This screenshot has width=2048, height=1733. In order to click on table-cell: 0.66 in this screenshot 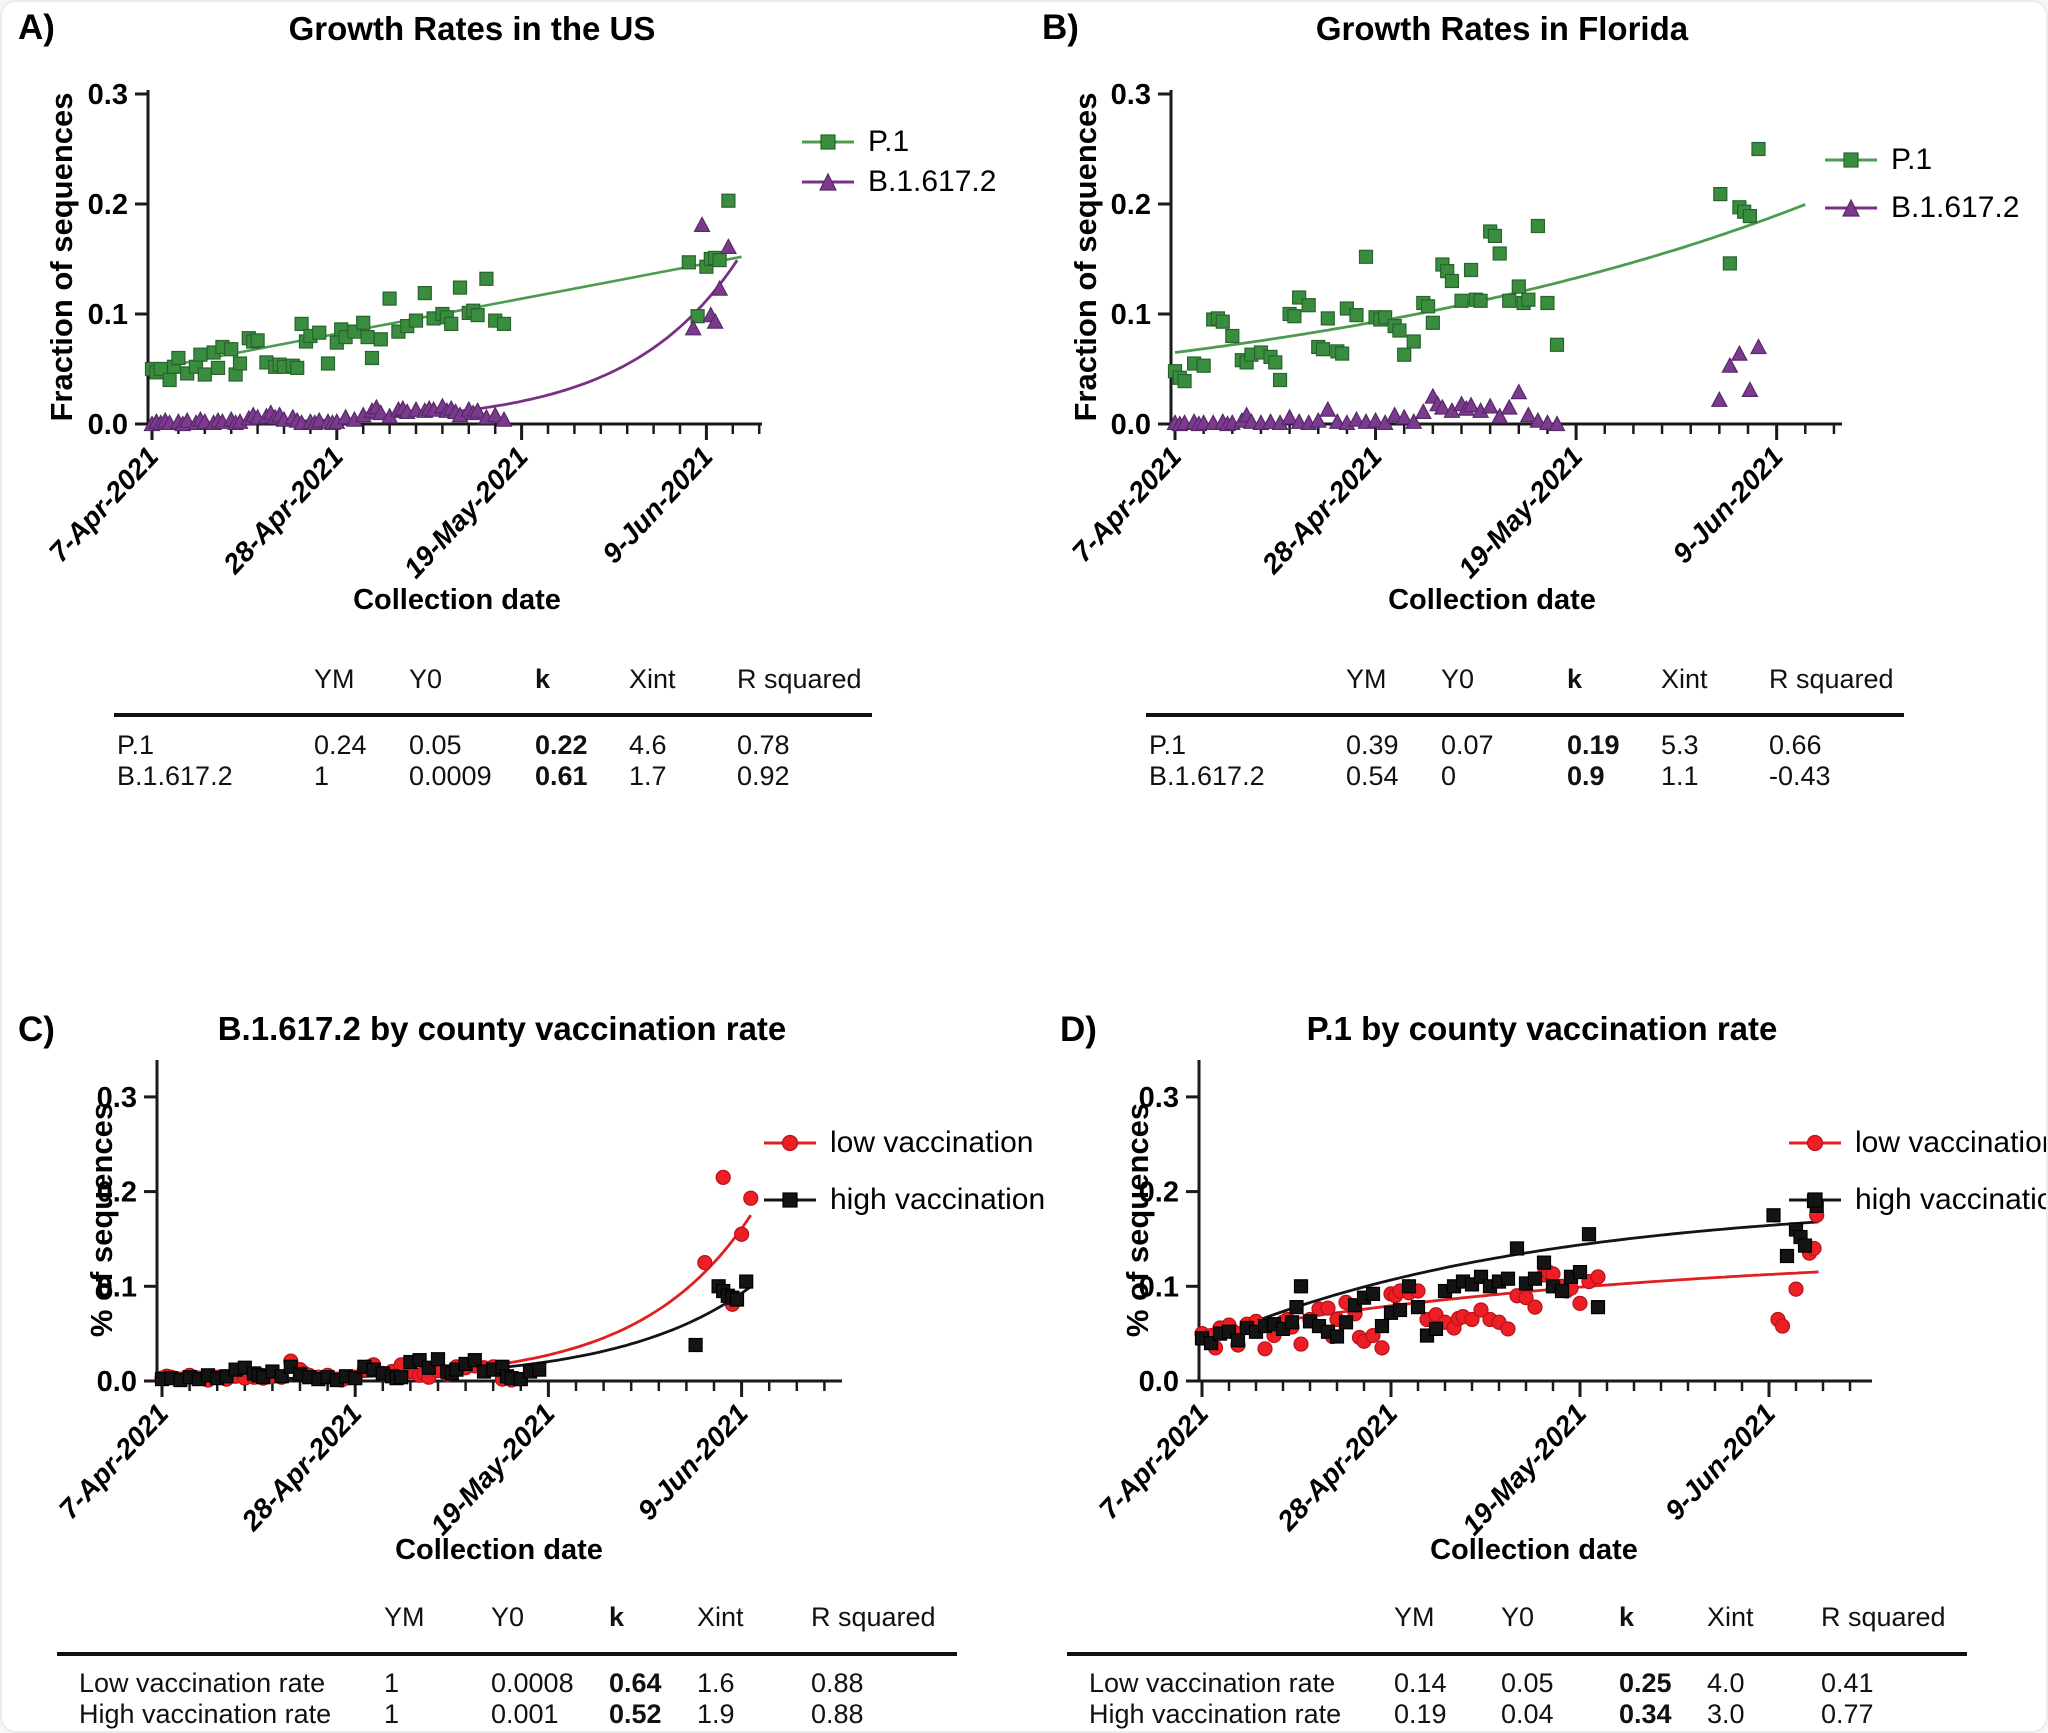, I will do `click(1795, 745)`.